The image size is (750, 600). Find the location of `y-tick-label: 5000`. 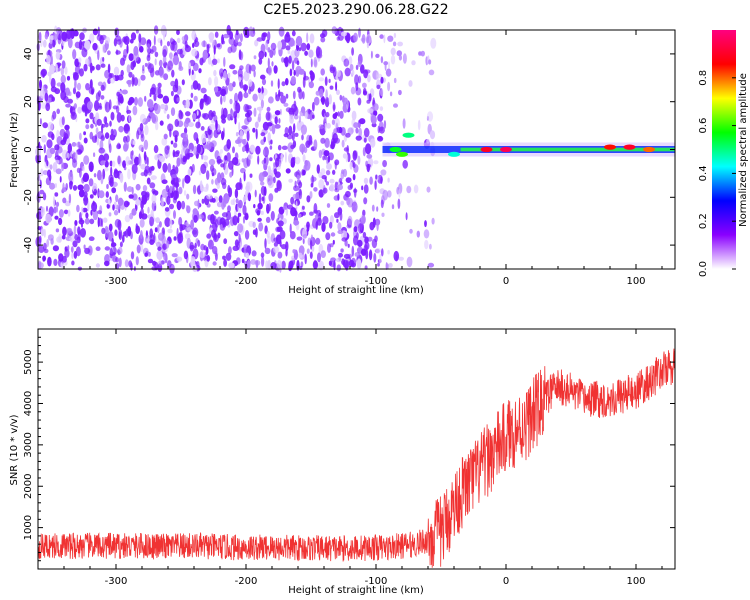

y-tick-label: 5000 is located at coordinates (28, 361).